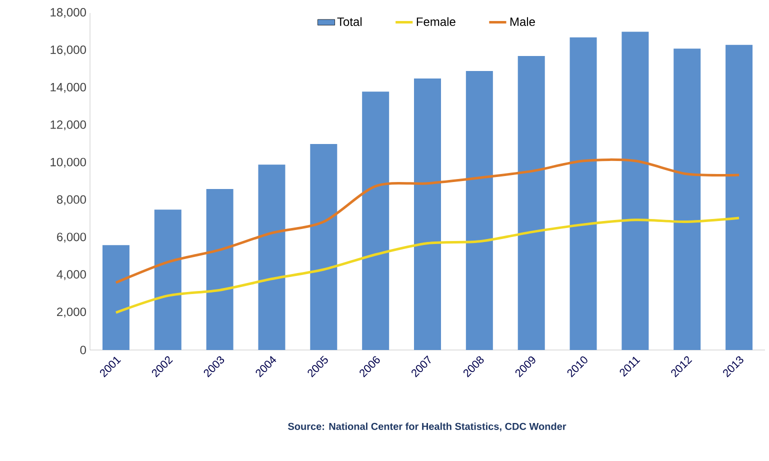 This screenshot has height=461, width=769. Describe the element at coordinates (68, 13) in the screenshot. I see `y-tick-label: 18,000` at that location.